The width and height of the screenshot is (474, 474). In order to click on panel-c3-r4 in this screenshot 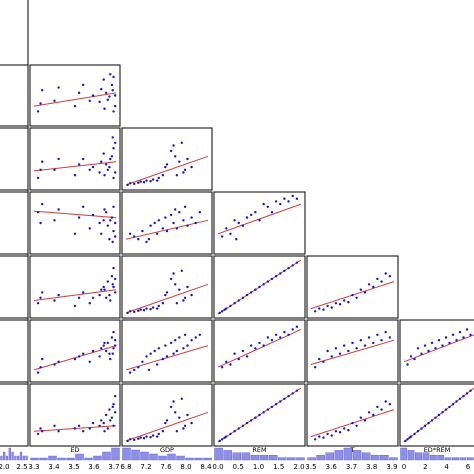, I will do `click(259, 351)`.